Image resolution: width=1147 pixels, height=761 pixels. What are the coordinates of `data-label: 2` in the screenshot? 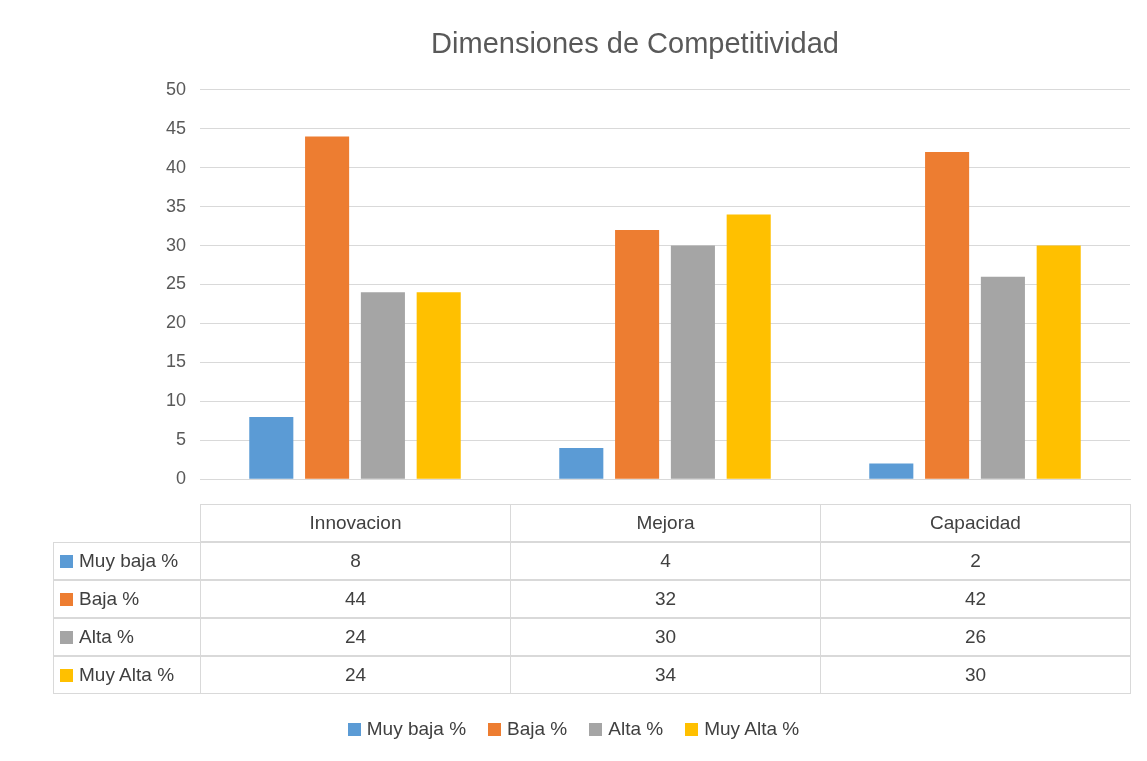 It's located at (975, 561).